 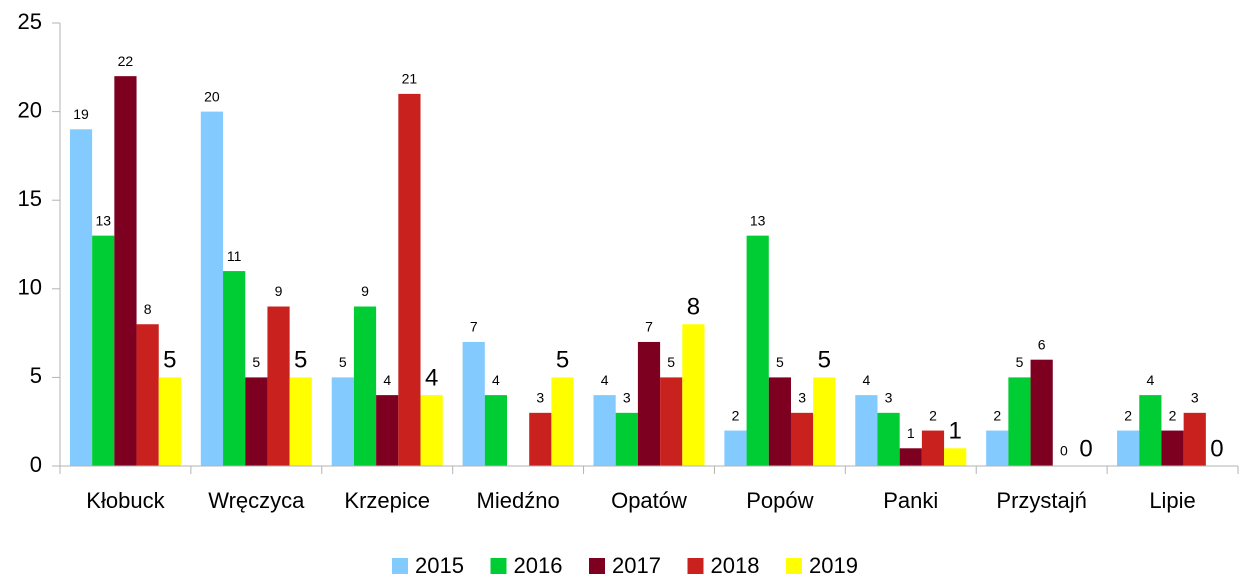 I want to click on x-tick-label: Kłobuck, so click(x=125, y=500).